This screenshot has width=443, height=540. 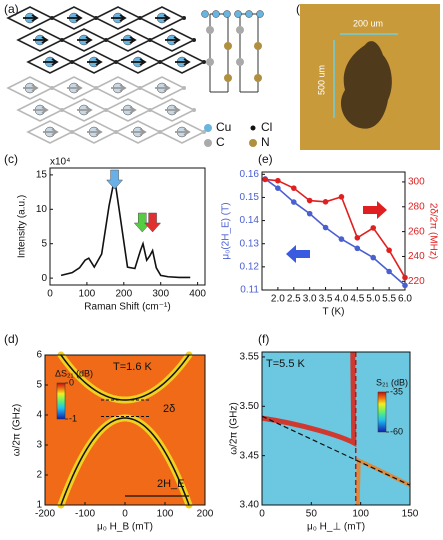 I want to click on y-tick-label: 15, so click(x=42, y=175).